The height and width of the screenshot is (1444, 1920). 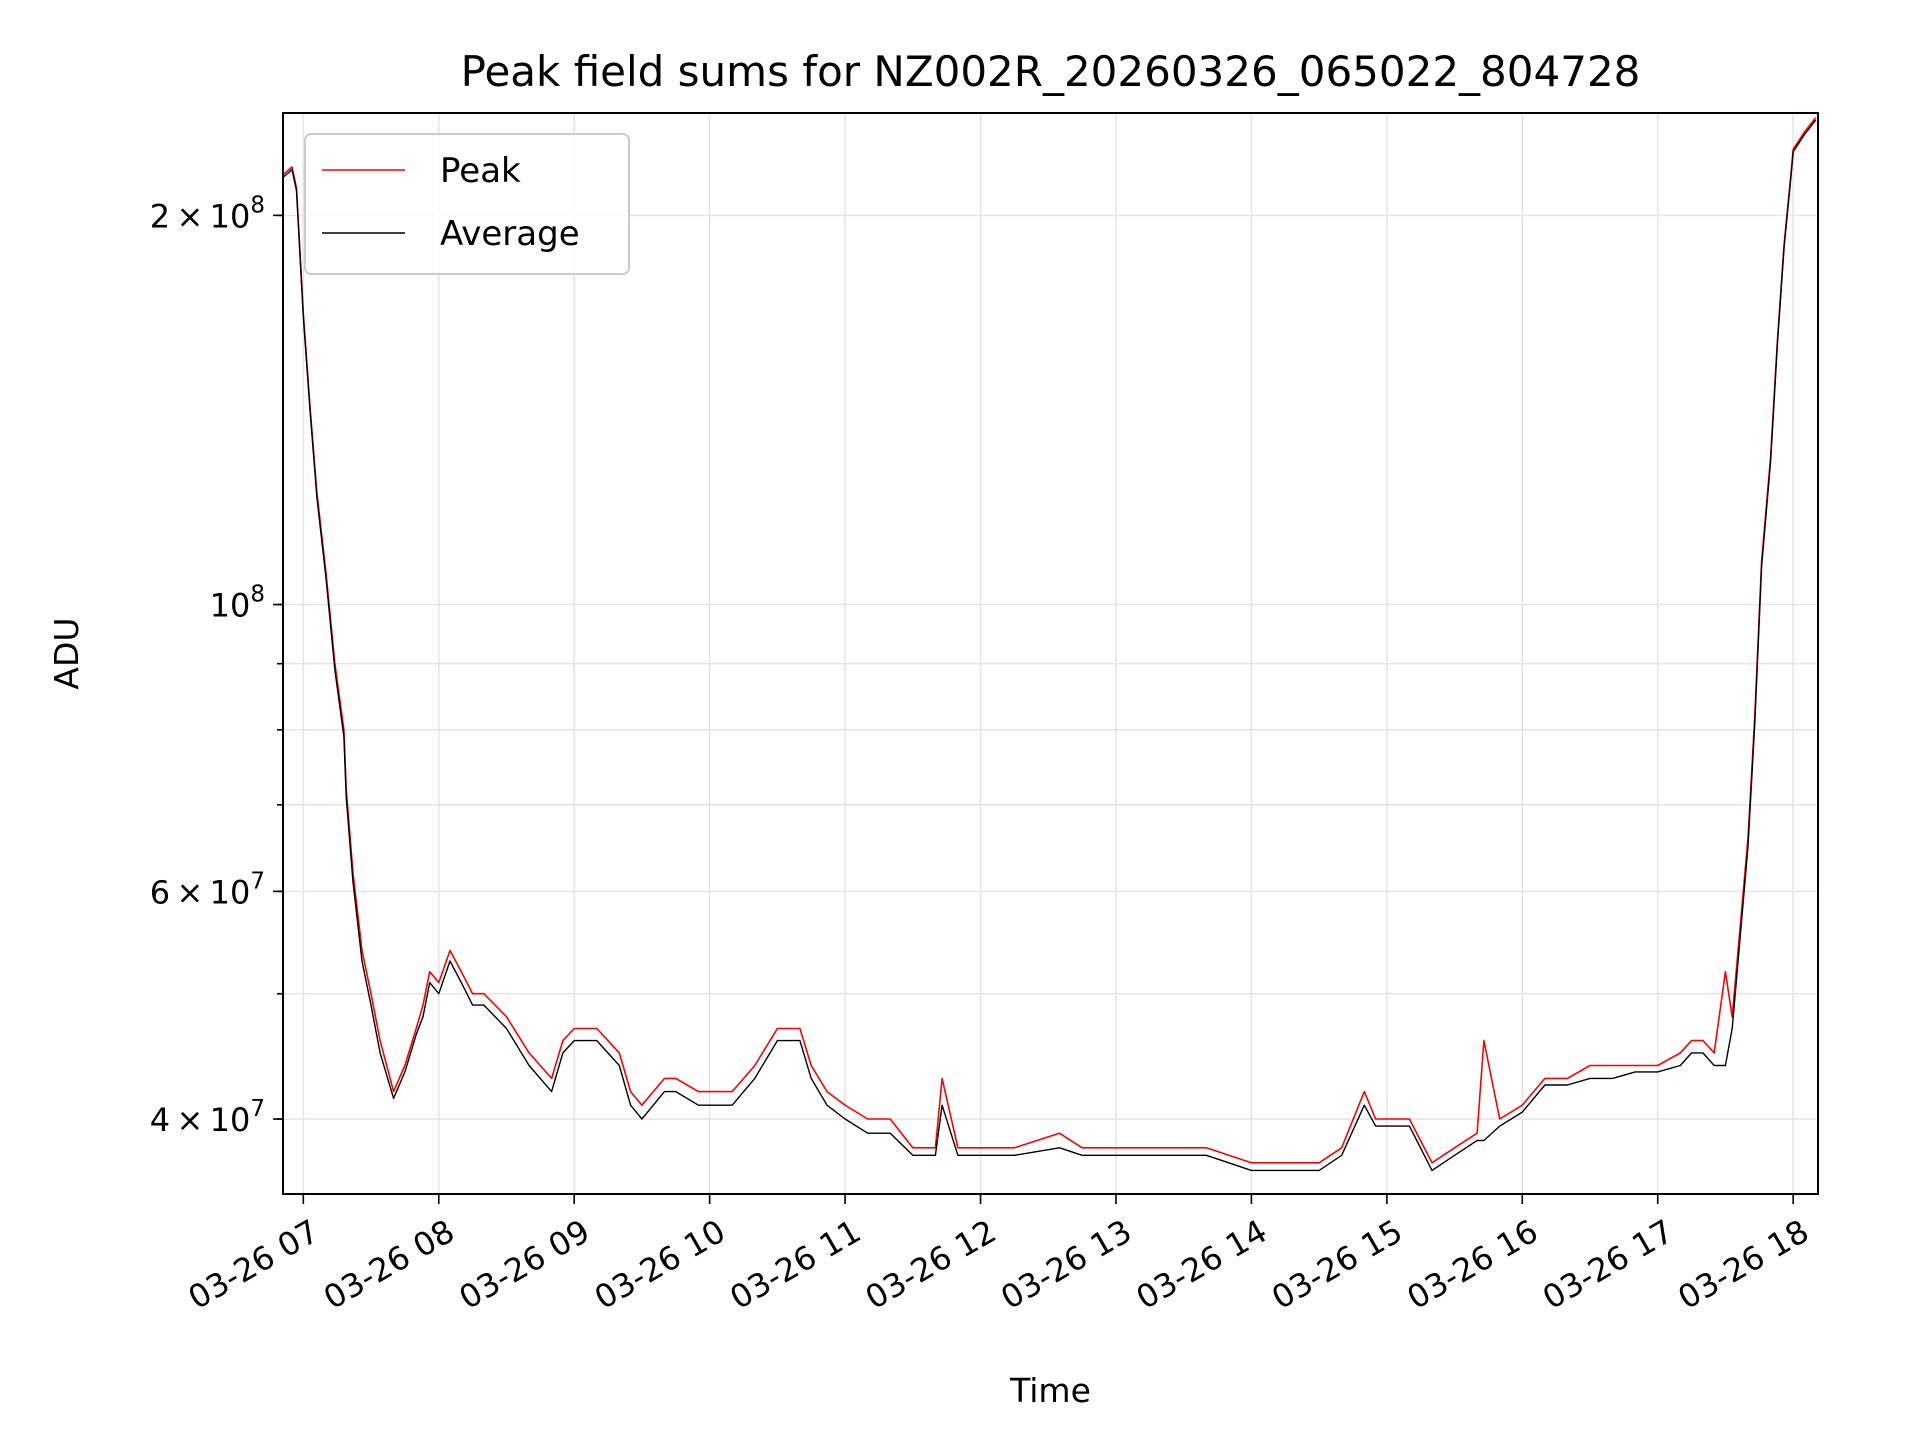 What do you see at coordinates (207, 213) in the screenshot?
I see `y-tick-label: 2 × 10⁸` at bounding box center [207, 213].